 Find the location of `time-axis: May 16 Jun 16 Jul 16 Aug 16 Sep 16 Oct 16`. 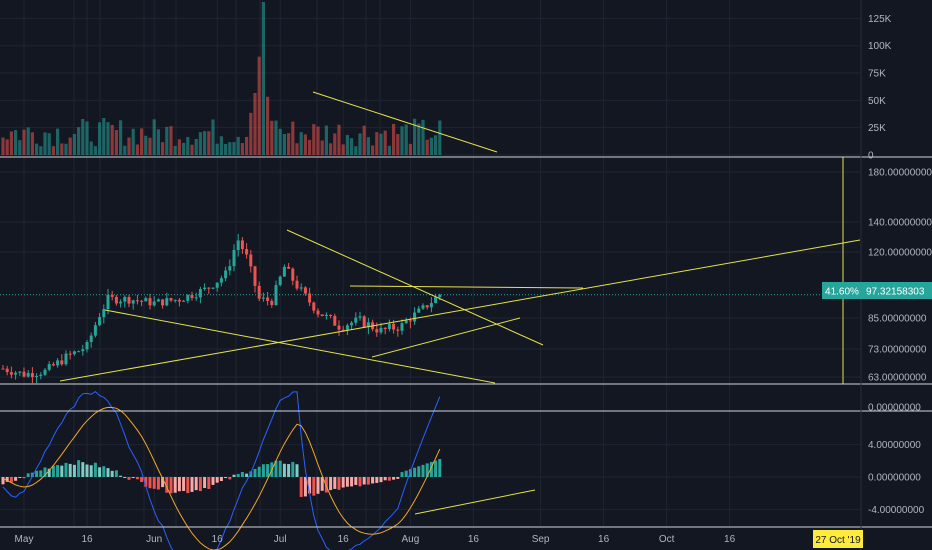

time-axis: May 16 Jun 16 Jul 16 Aug 16 Sep 16 Oct 16 is located at coordinates (375, 539).